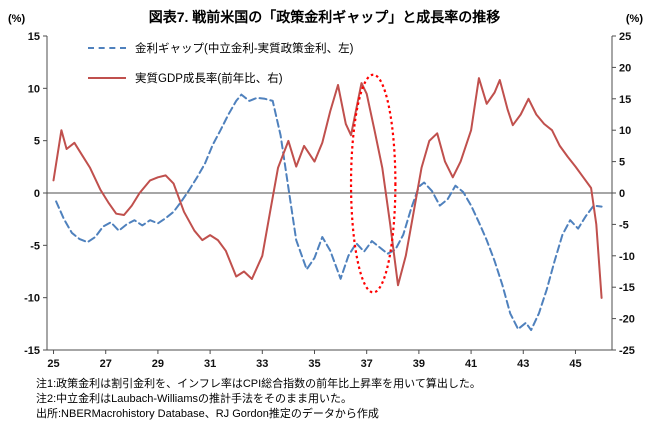 This screenshot has width=649, height=431. I want to click on left-axis-tick-label: 0, so click(37, 194).